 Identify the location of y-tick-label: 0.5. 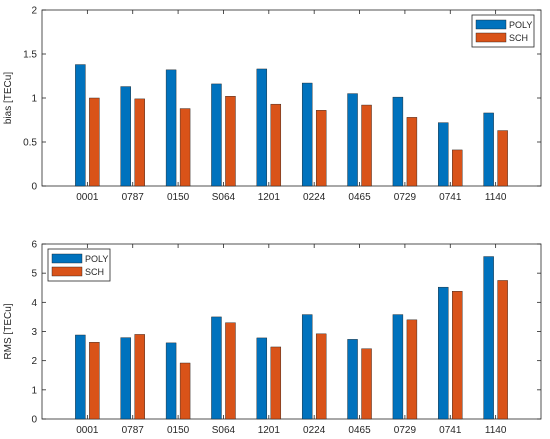
(30, 143).